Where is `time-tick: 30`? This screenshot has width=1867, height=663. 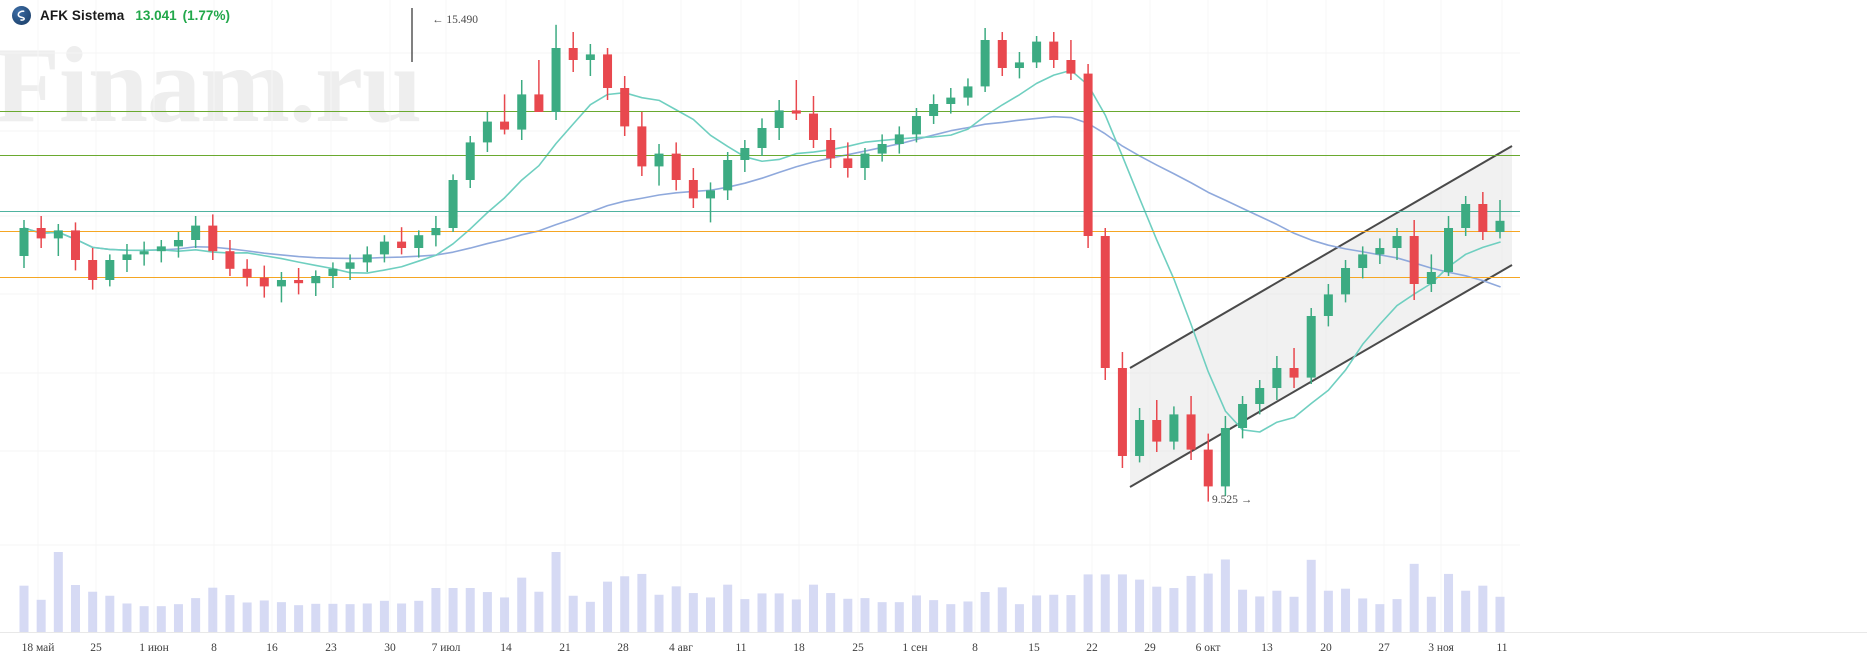
time-tick: 30 is located at coordinates (390, 648).